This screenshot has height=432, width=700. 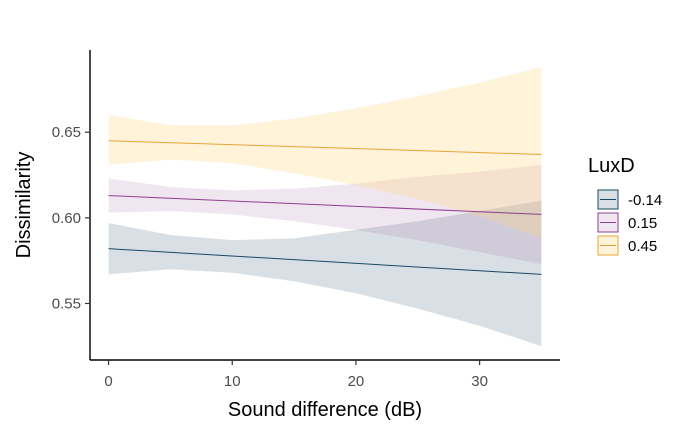 I want to click on legend-label: 0.15, so click(x=642, y=223).